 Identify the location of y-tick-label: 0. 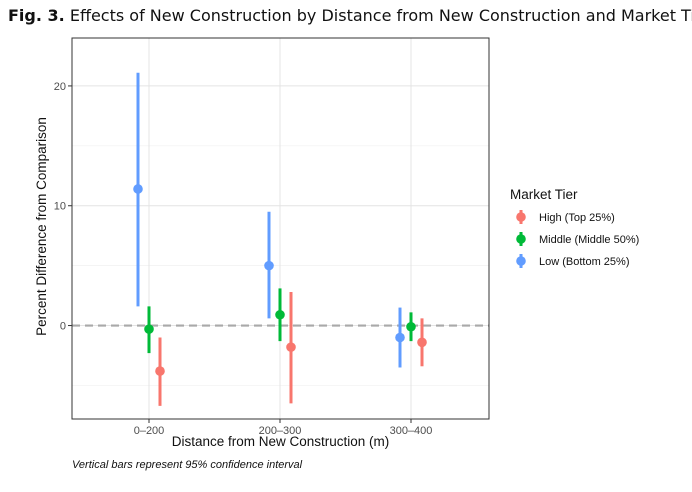
(63, 327).